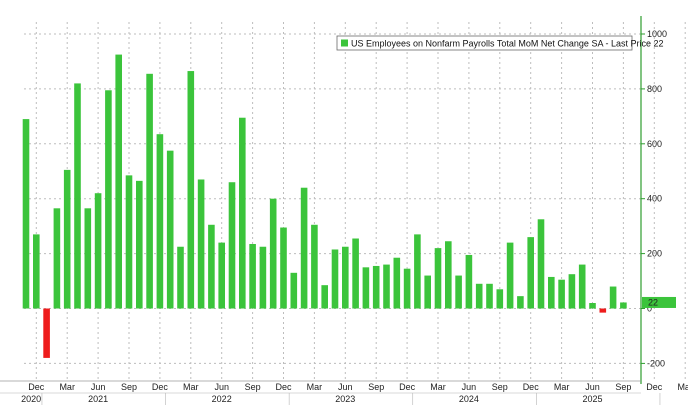 This screenshot has height=417, width=688. Describe the element at coordinates (31, 399) in the screenshot. I see `x-year-label: 2020` at that location.